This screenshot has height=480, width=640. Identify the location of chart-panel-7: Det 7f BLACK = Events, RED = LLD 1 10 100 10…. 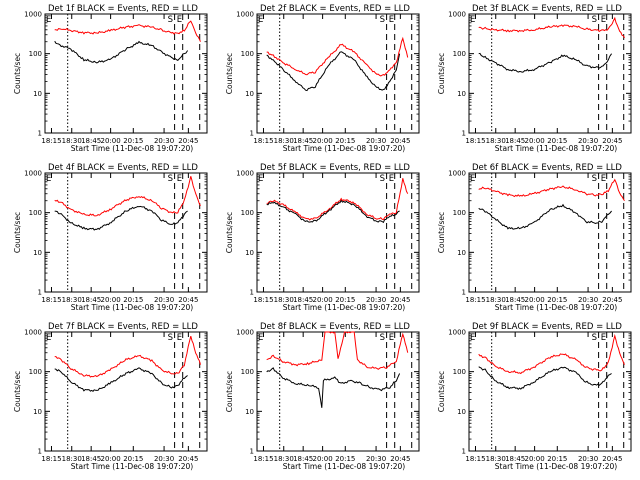
(110, 396).